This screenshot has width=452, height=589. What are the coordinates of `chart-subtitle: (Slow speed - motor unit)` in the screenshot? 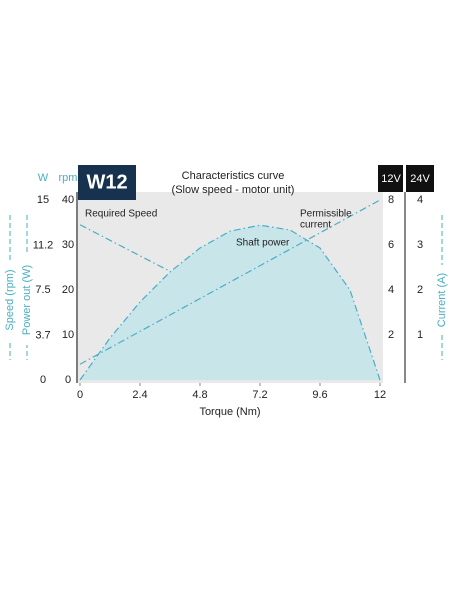 It's located at (233, 190).